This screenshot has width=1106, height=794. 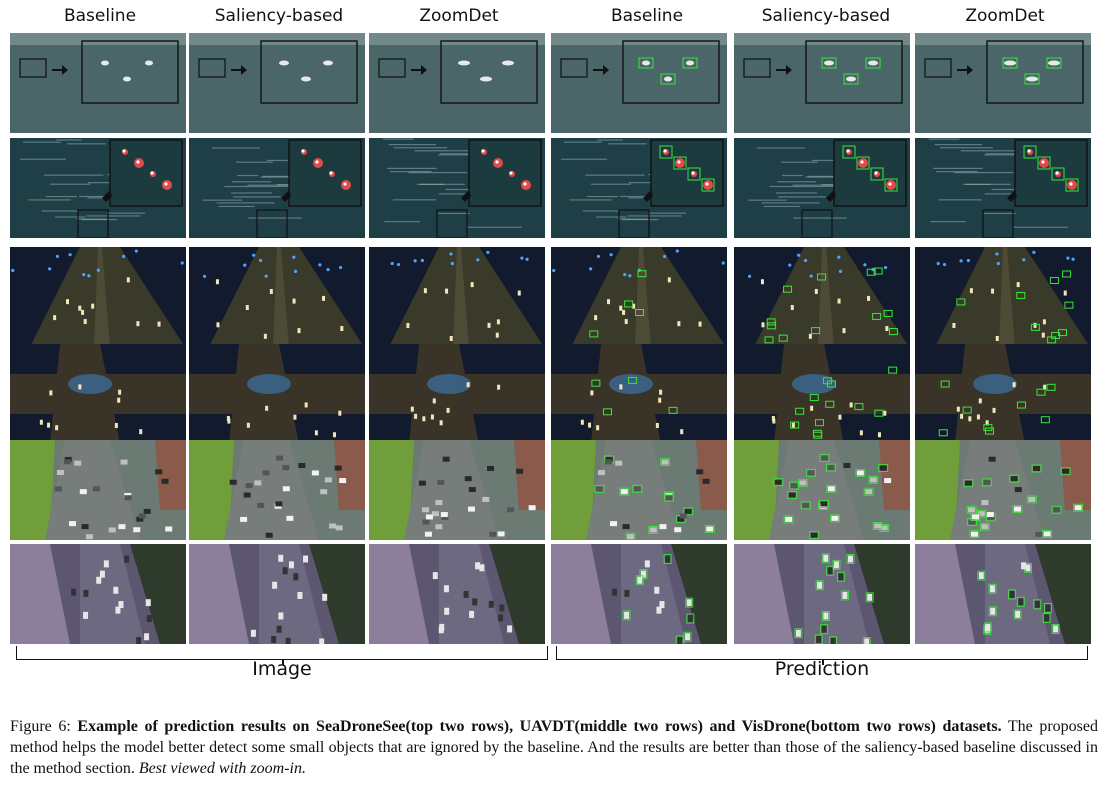 I want to click on group-label-prediction: Prediction, so click(x=822, y=669).